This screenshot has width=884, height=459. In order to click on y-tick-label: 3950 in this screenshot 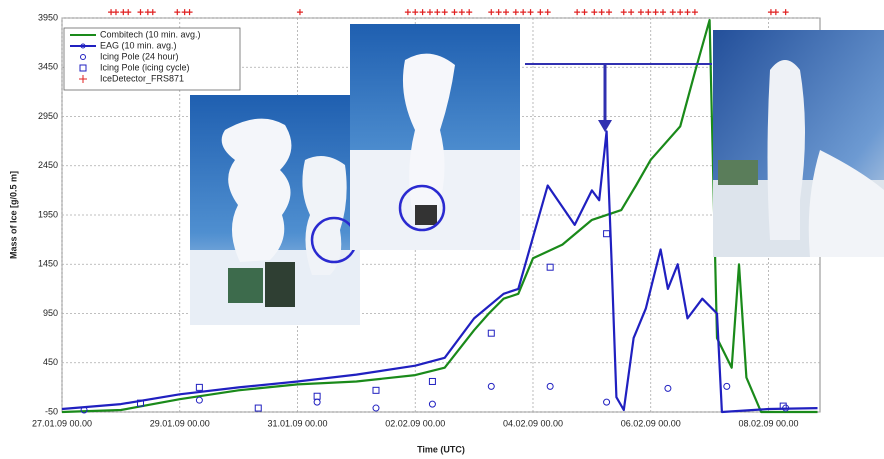, I will do `click(48, 17)`.